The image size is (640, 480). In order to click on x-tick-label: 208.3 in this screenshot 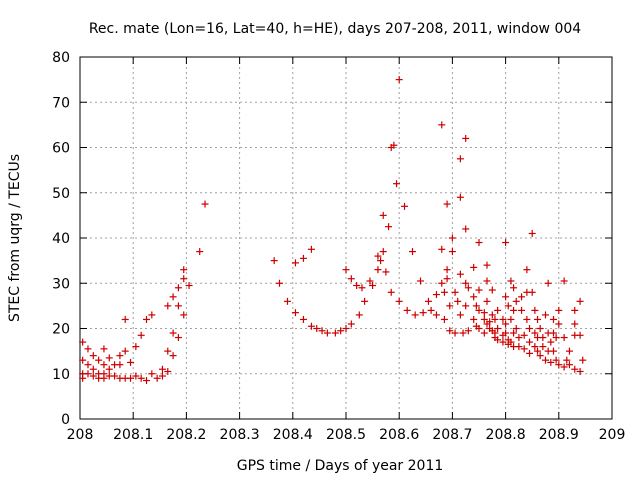, I will do `click(240, 435)`.